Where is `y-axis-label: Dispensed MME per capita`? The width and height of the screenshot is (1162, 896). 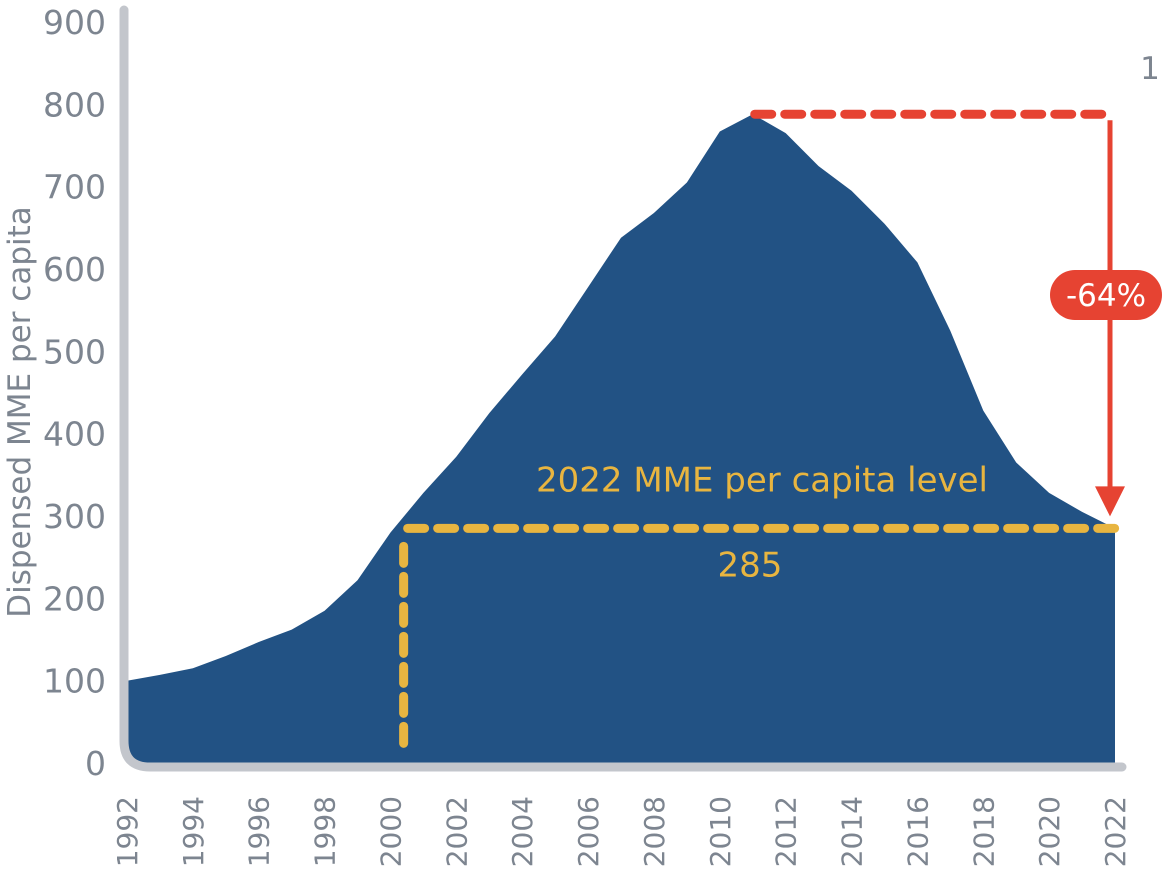
y-axis-label: Dispensed MME per capita is located at coordinates (20, 412).